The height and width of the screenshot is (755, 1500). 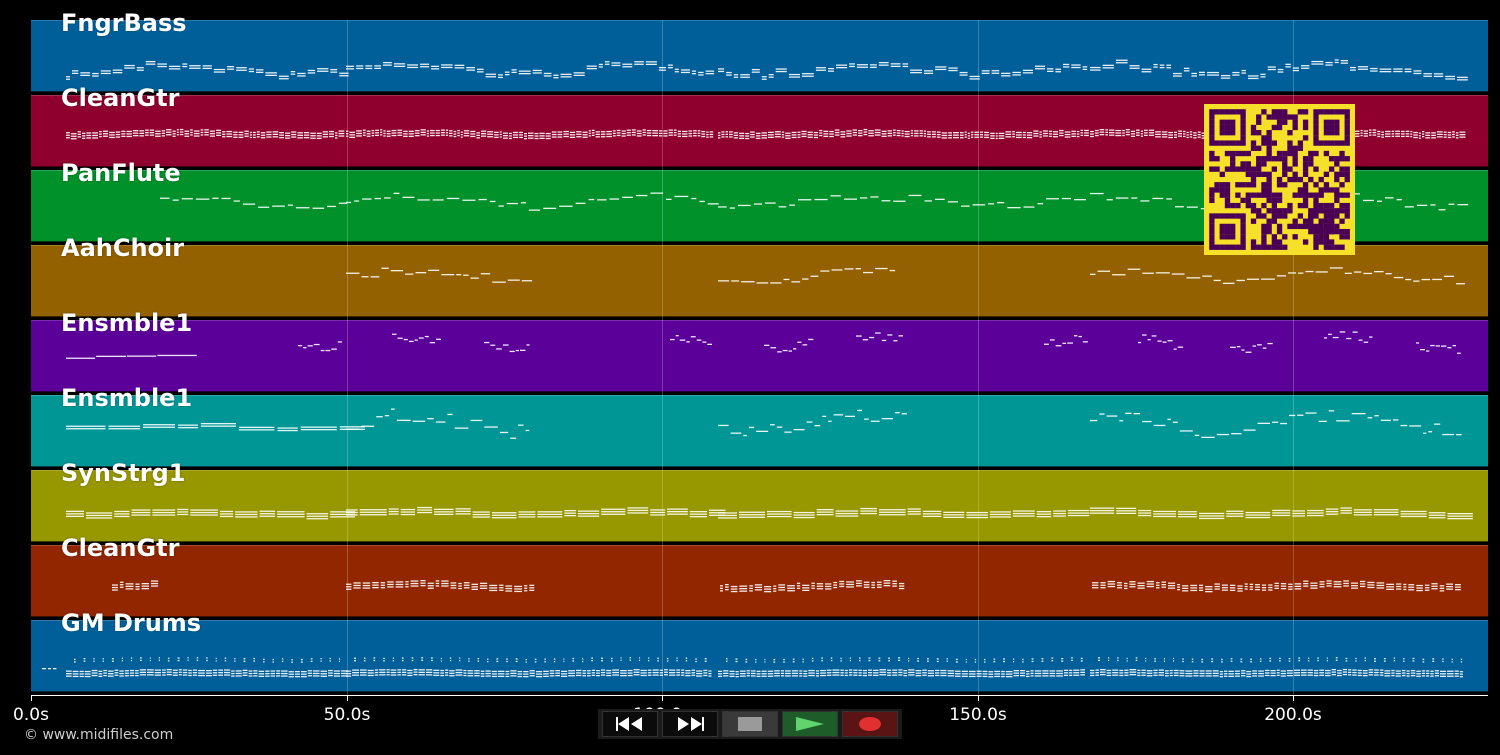 I want to click on play-icon, so click(x=810, y=724).